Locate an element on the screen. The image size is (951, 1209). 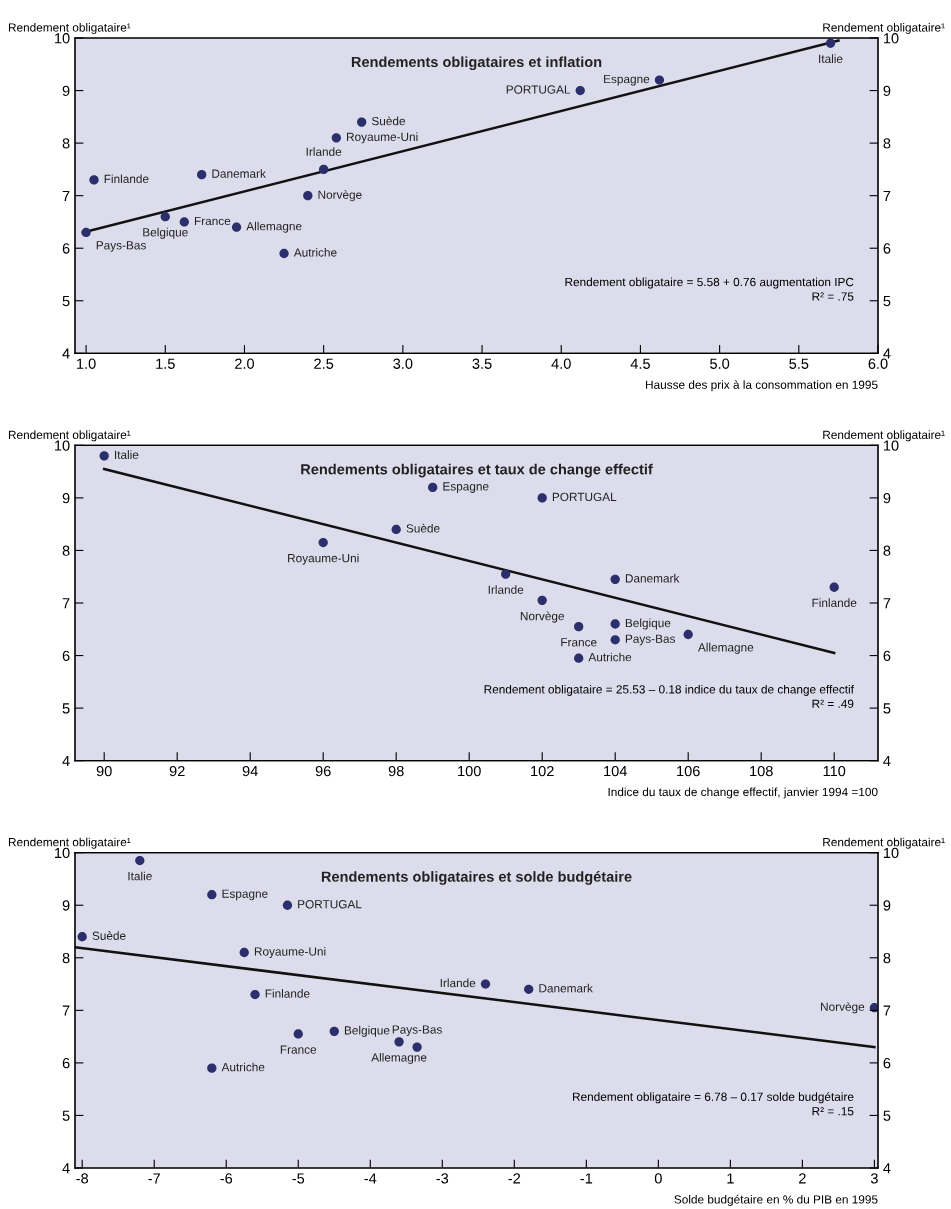
annotation: Royaume-Uni is located at coordinates (290, 953).